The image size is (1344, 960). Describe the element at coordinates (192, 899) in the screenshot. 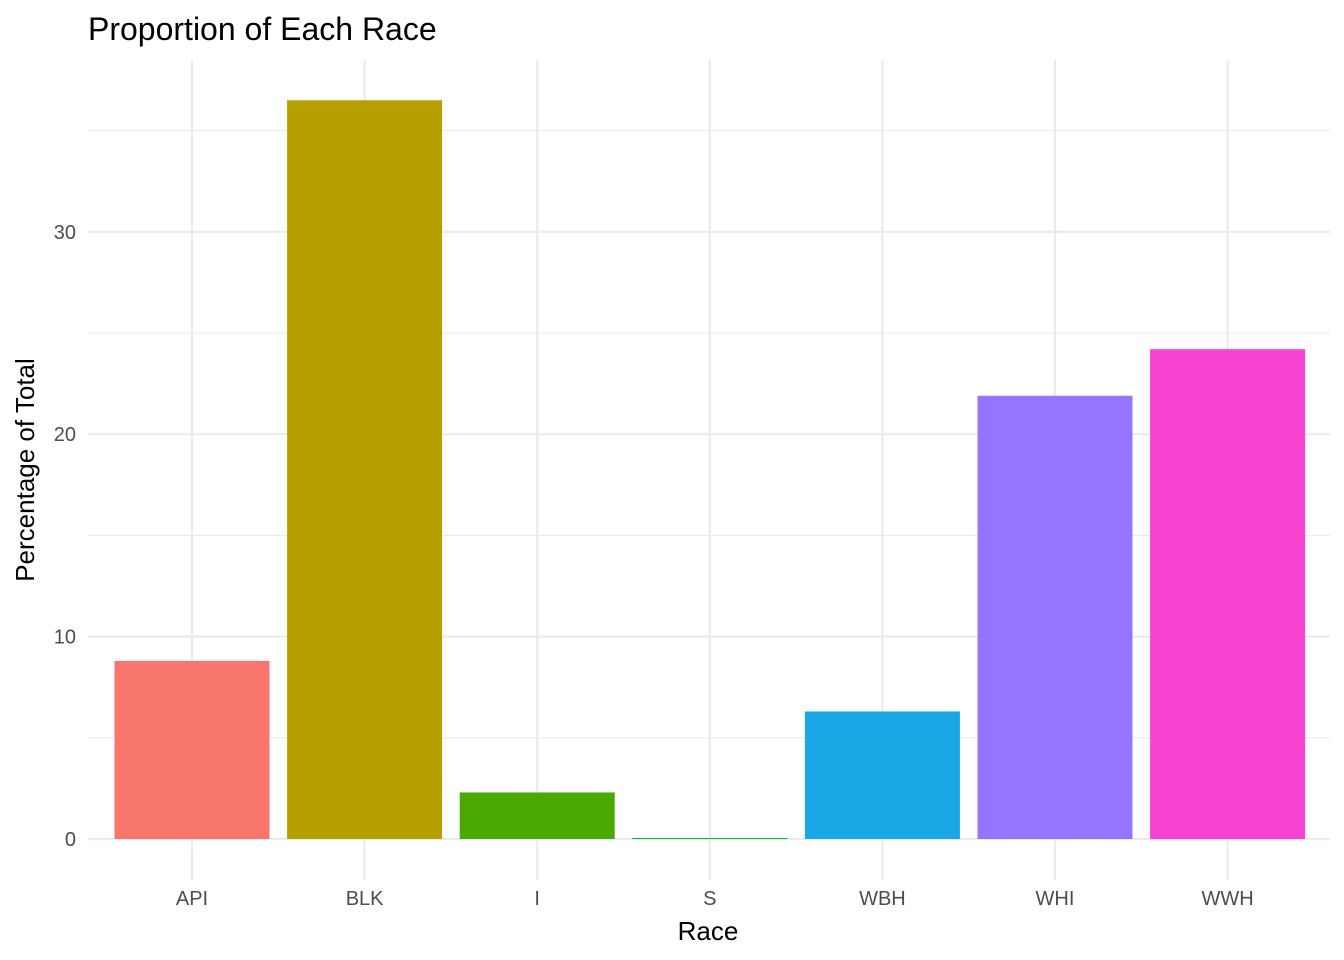

I see `x-tick-label: API` at that location.